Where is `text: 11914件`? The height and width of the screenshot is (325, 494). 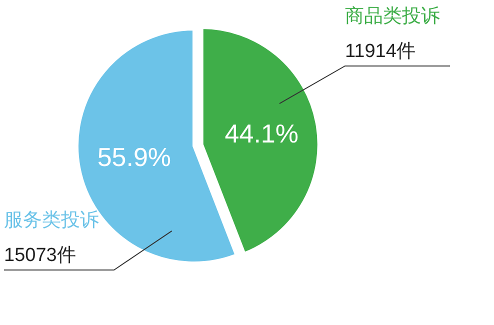 text: 11914件 is located at coordinates (380, 51).